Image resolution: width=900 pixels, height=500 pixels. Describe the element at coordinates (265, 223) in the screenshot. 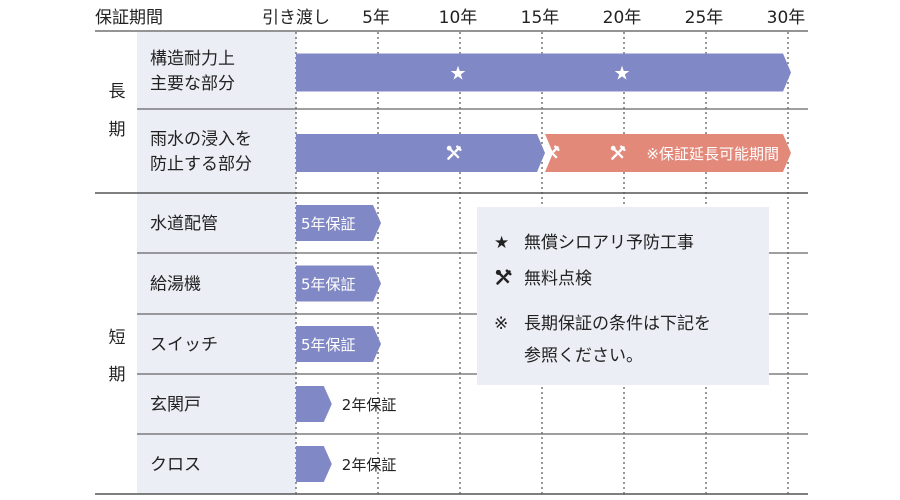

I see `chart-row: 水道配管 5年保証` at that location.